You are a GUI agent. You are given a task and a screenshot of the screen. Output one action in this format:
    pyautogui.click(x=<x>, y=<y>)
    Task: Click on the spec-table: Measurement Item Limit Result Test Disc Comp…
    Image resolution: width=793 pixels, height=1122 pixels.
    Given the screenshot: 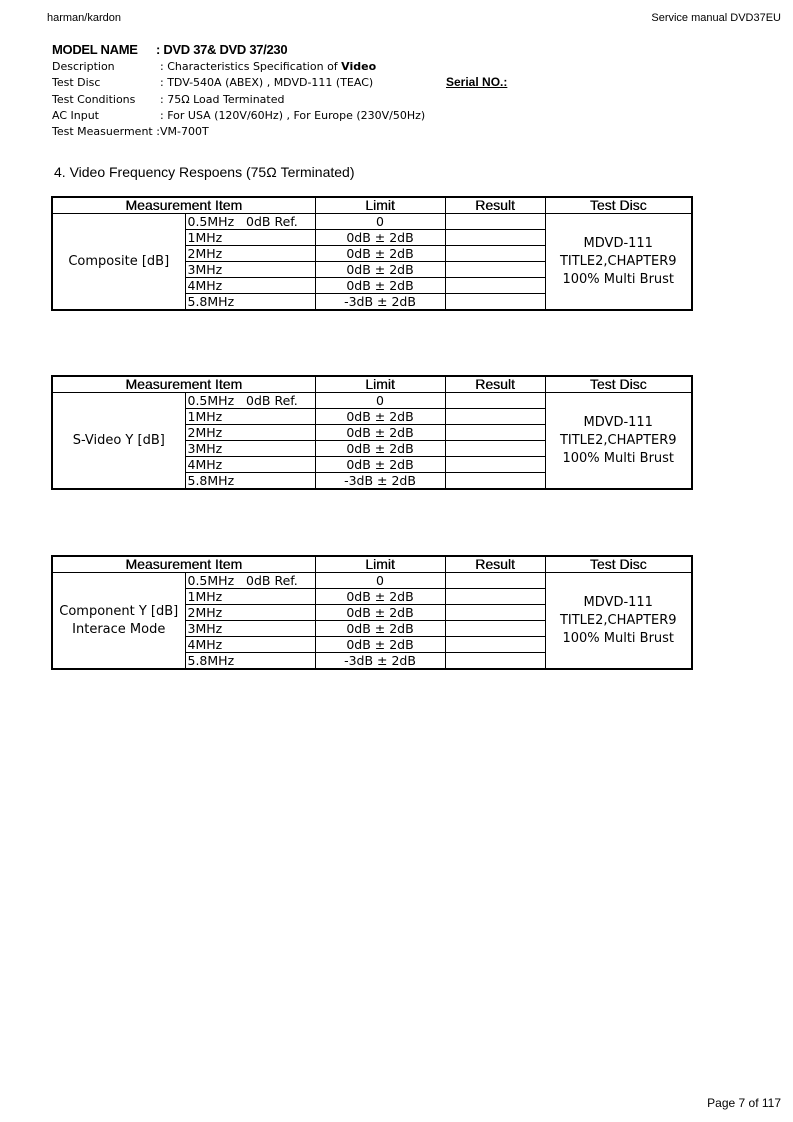 What is the action you would take?
    pyautogui.click(x=372, y=612)
    